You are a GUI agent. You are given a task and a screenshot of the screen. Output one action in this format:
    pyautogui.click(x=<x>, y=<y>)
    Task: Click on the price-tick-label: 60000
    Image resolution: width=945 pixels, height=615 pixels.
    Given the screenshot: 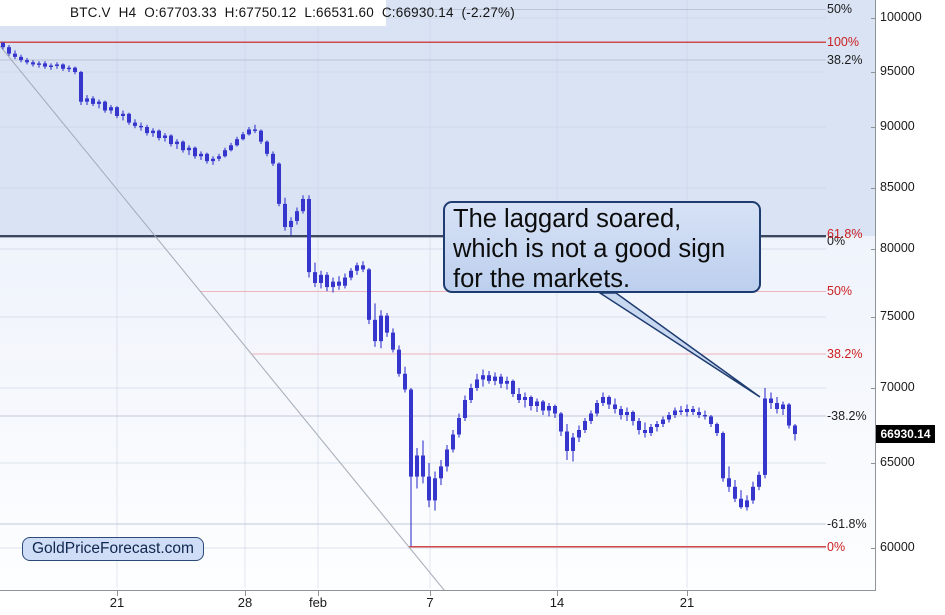 What is the action you would take?
    pyautogui.click(x=897, y=547)
    